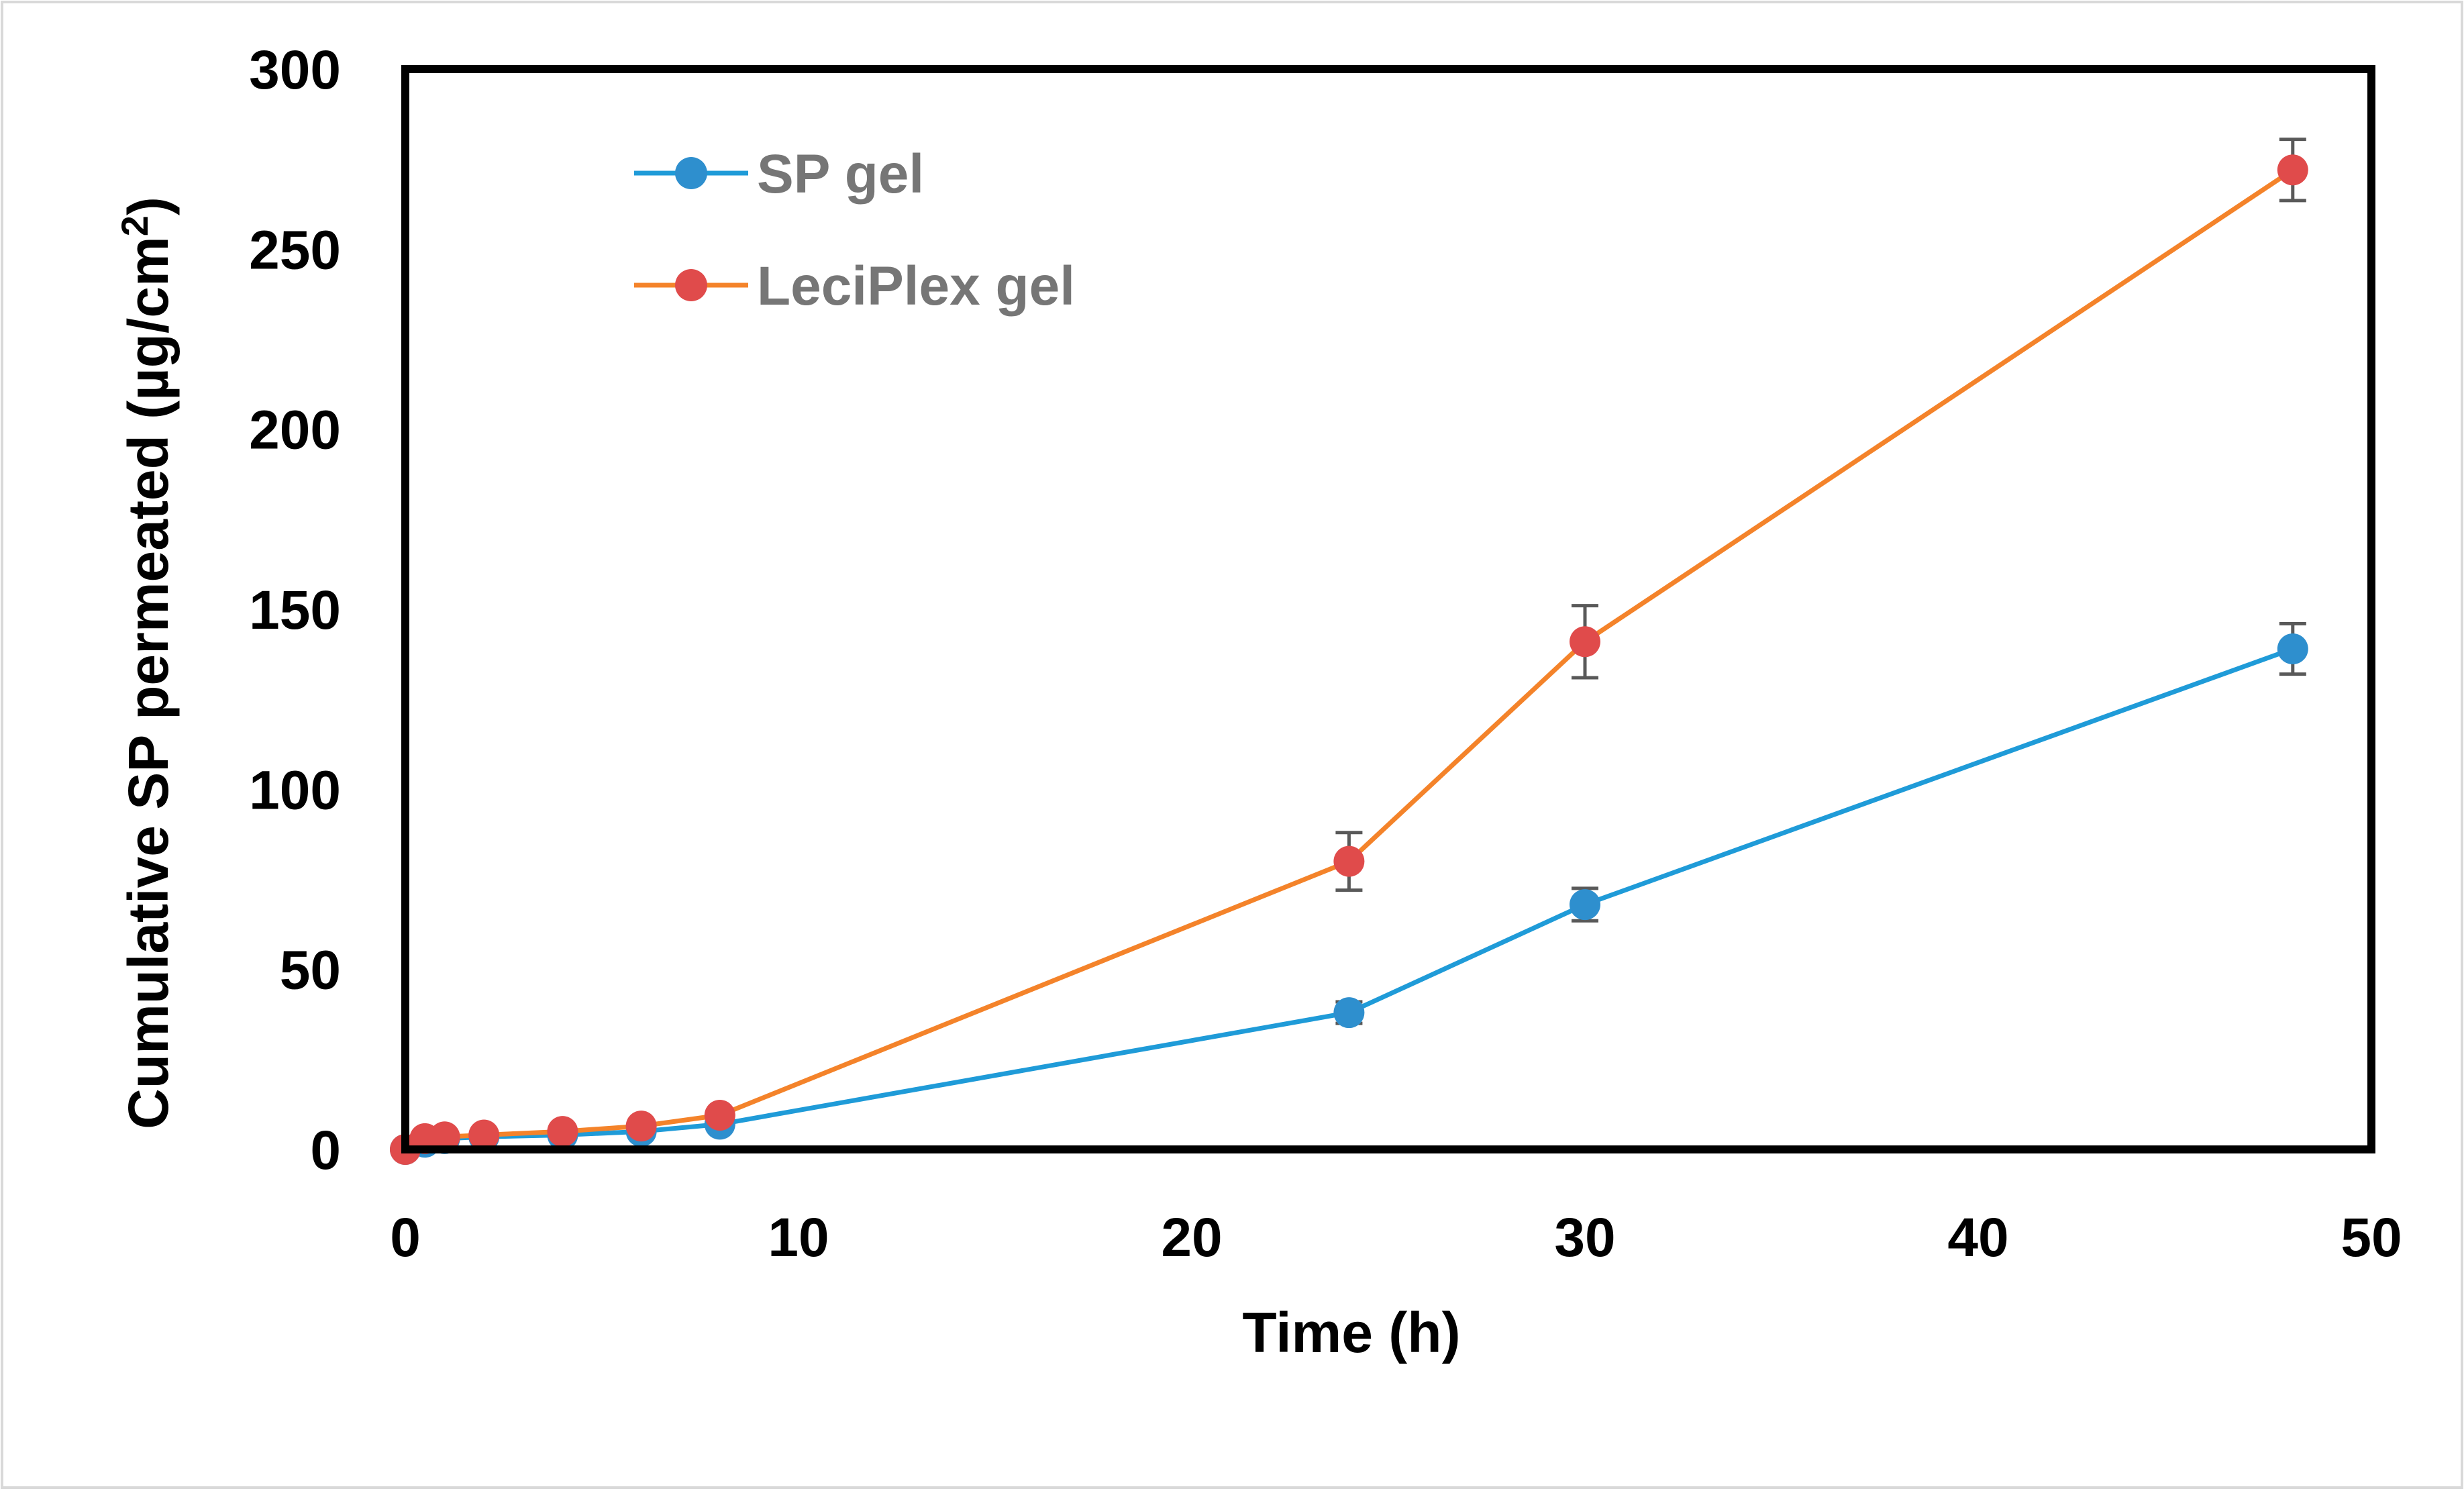 The image size is (2464, 1493). What do you see at coordinates (310, 971) in the screenshot?
I see `y-tick-label: 50` at bounding box center [310, 971].